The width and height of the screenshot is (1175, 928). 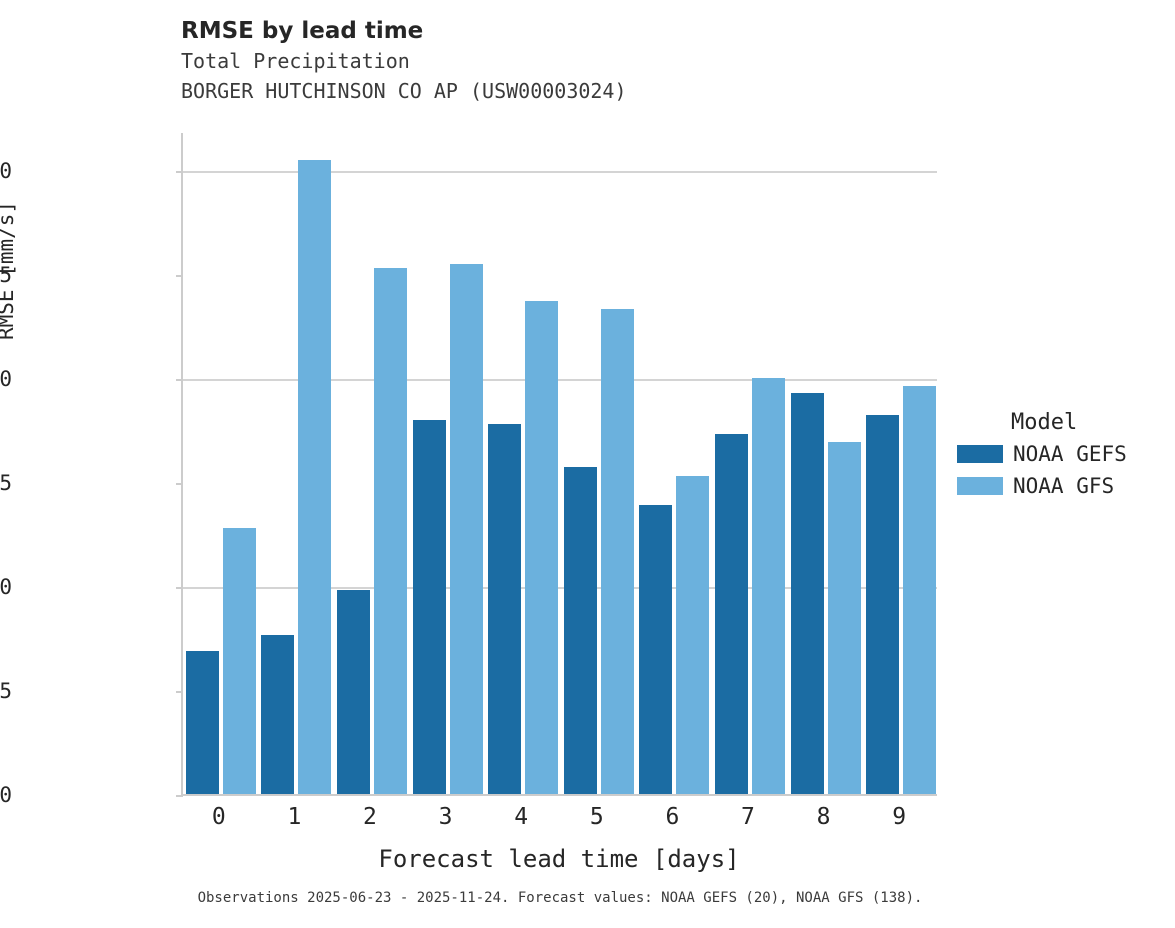 What do you see at coordinates (6, 275) in the screenshot?
I see `y-axis-tick-label: 0.00025` at bounding box center [6, 275].